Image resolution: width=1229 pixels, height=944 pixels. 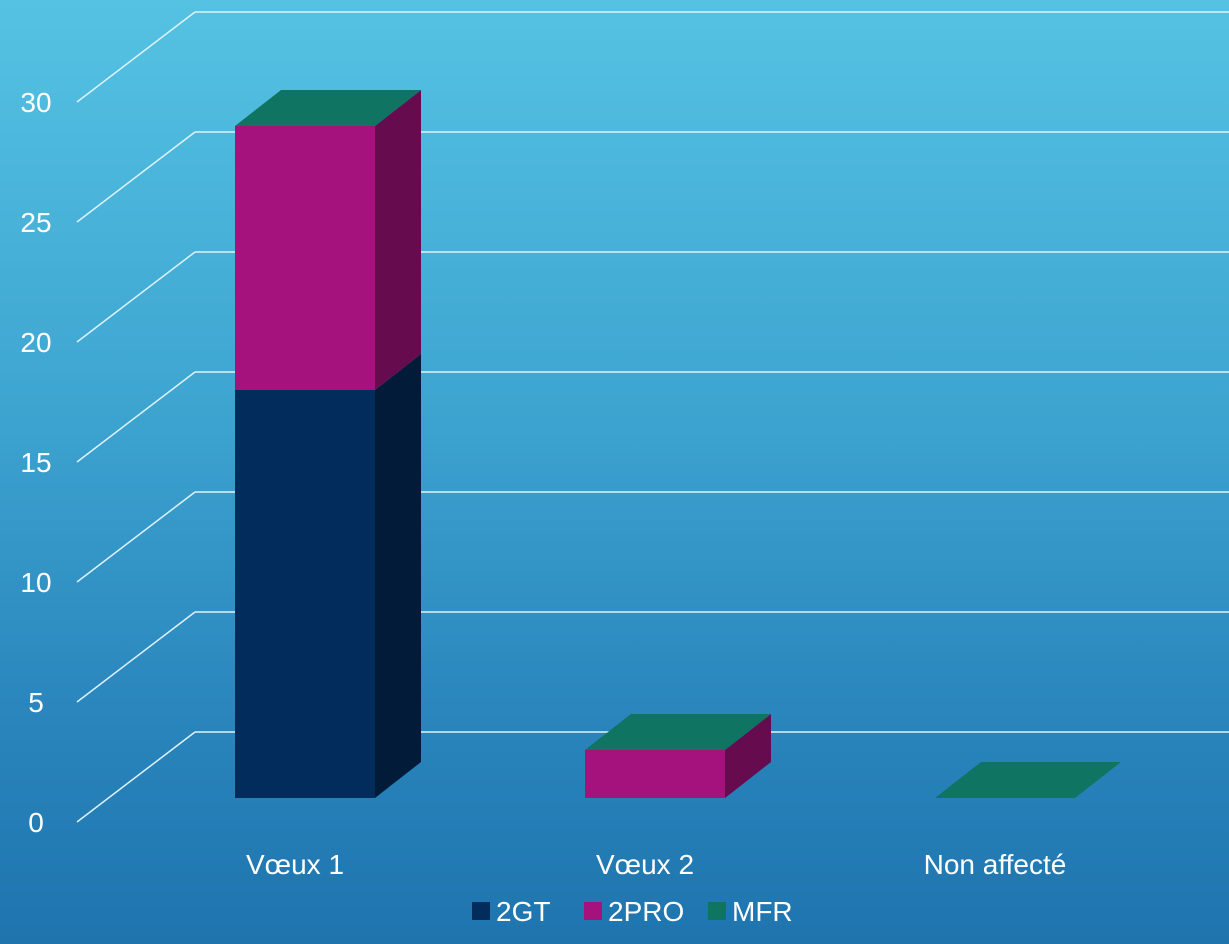 What do you see at coordinates (35, 222) in the screenshot?
I see `y-tick-label: 25` at bounding box center [35, 222].